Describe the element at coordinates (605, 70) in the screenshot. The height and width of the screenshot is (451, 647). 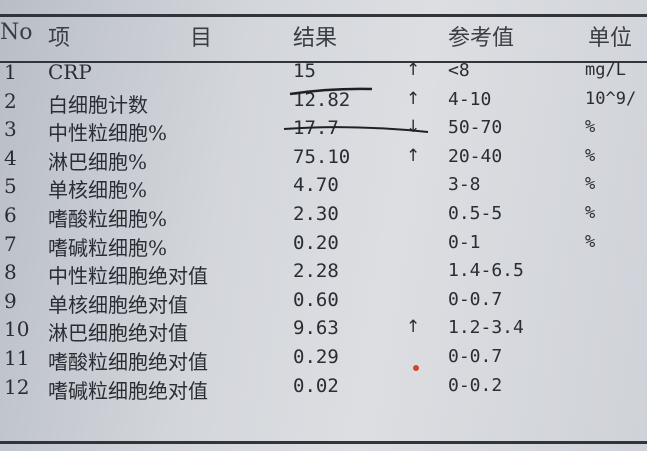
I see `unit: mg/L` at that location.